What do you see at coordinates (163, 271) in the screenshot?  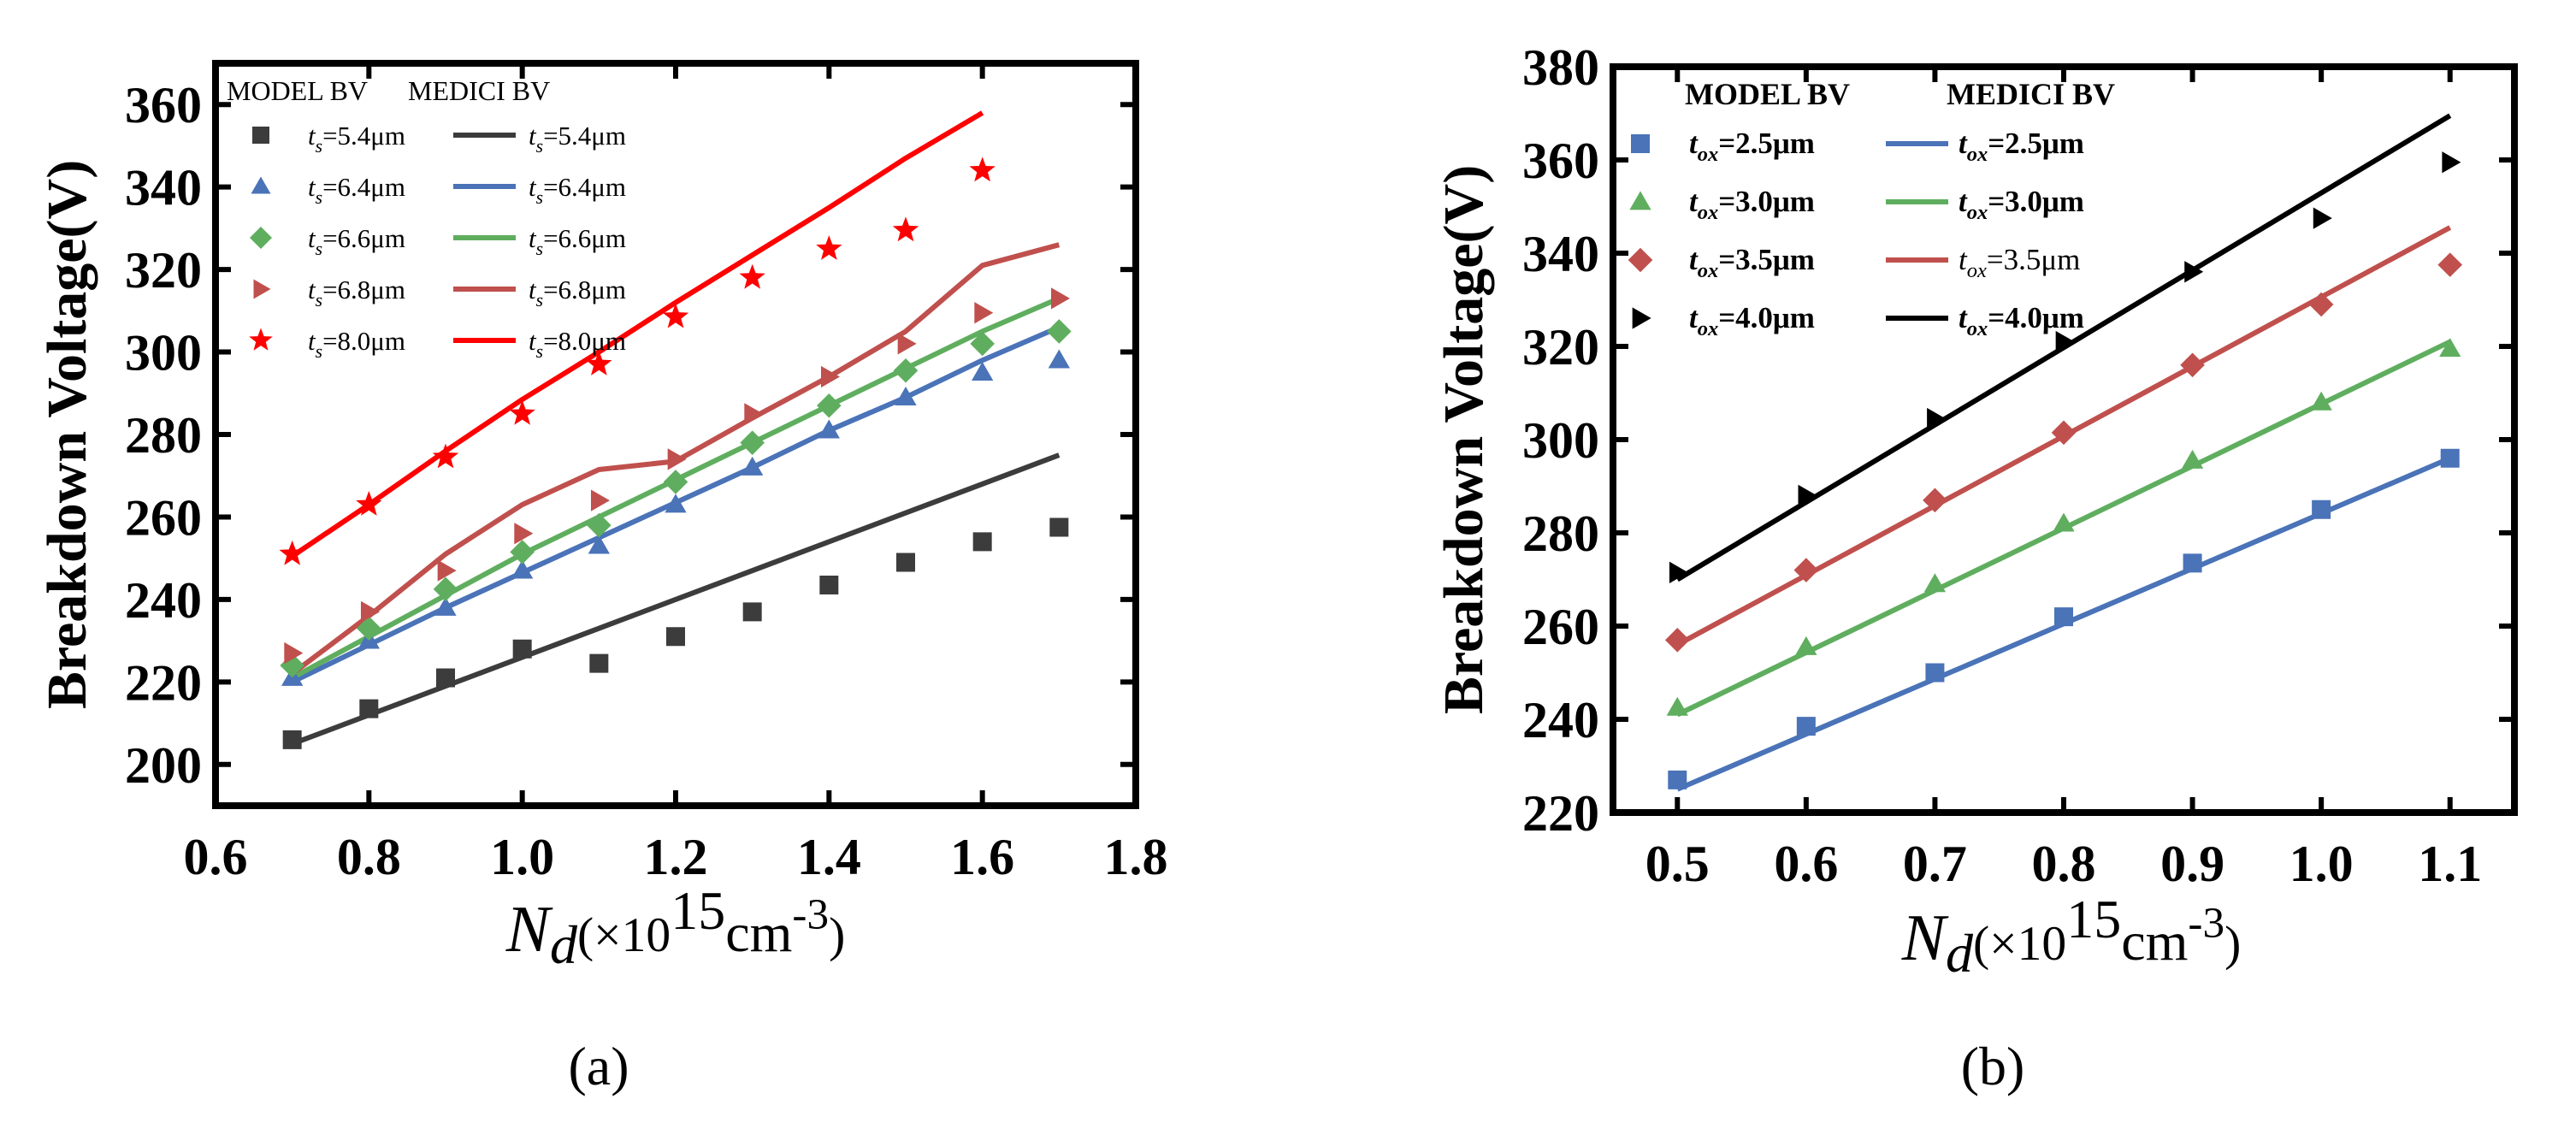 I see `y-tick-label: 320` at bounding box center [163, 271].